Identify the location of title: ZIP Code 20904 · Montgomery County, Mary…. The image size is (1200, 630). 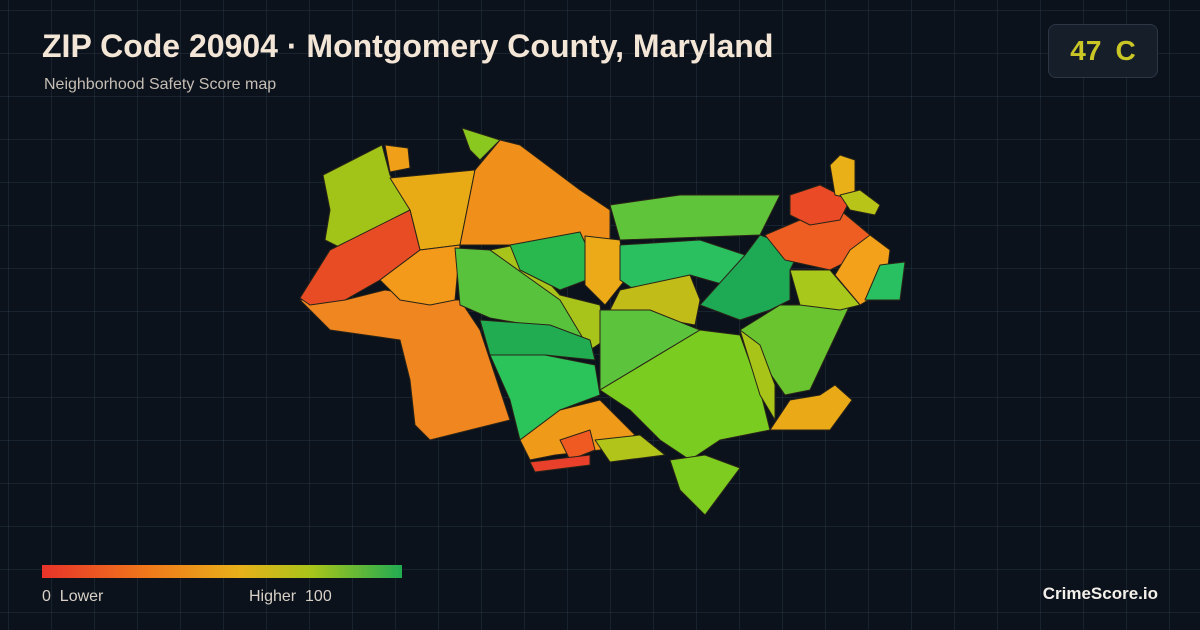
(408, 46).